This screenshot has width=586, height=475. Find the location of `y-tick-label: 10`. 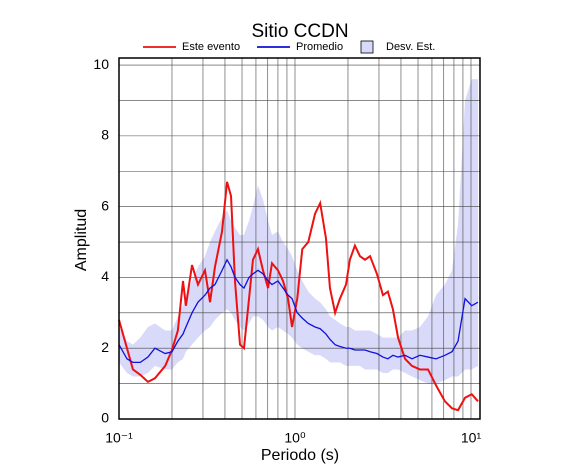

y-tick-label: 10 is located at coordinates (101, 64).